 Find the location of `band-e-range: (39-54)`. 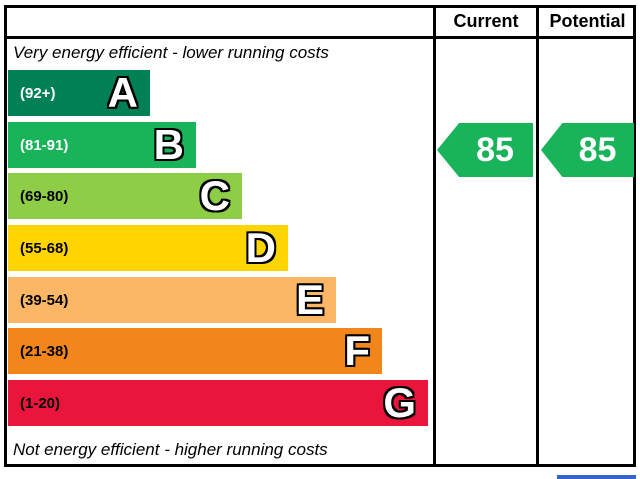

band-e-range: (39-54) is located at coordinates (44, 300).